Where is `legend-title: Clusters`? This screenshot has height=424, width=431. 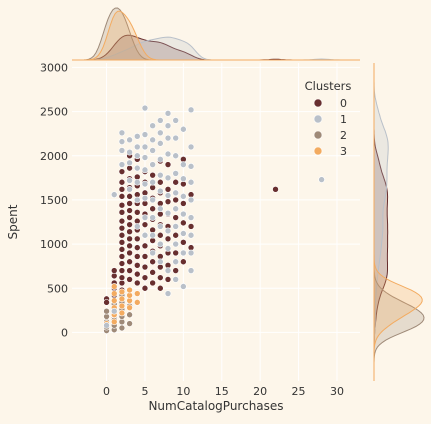 legend-title: Clusters is located at coordinates (328, 86).